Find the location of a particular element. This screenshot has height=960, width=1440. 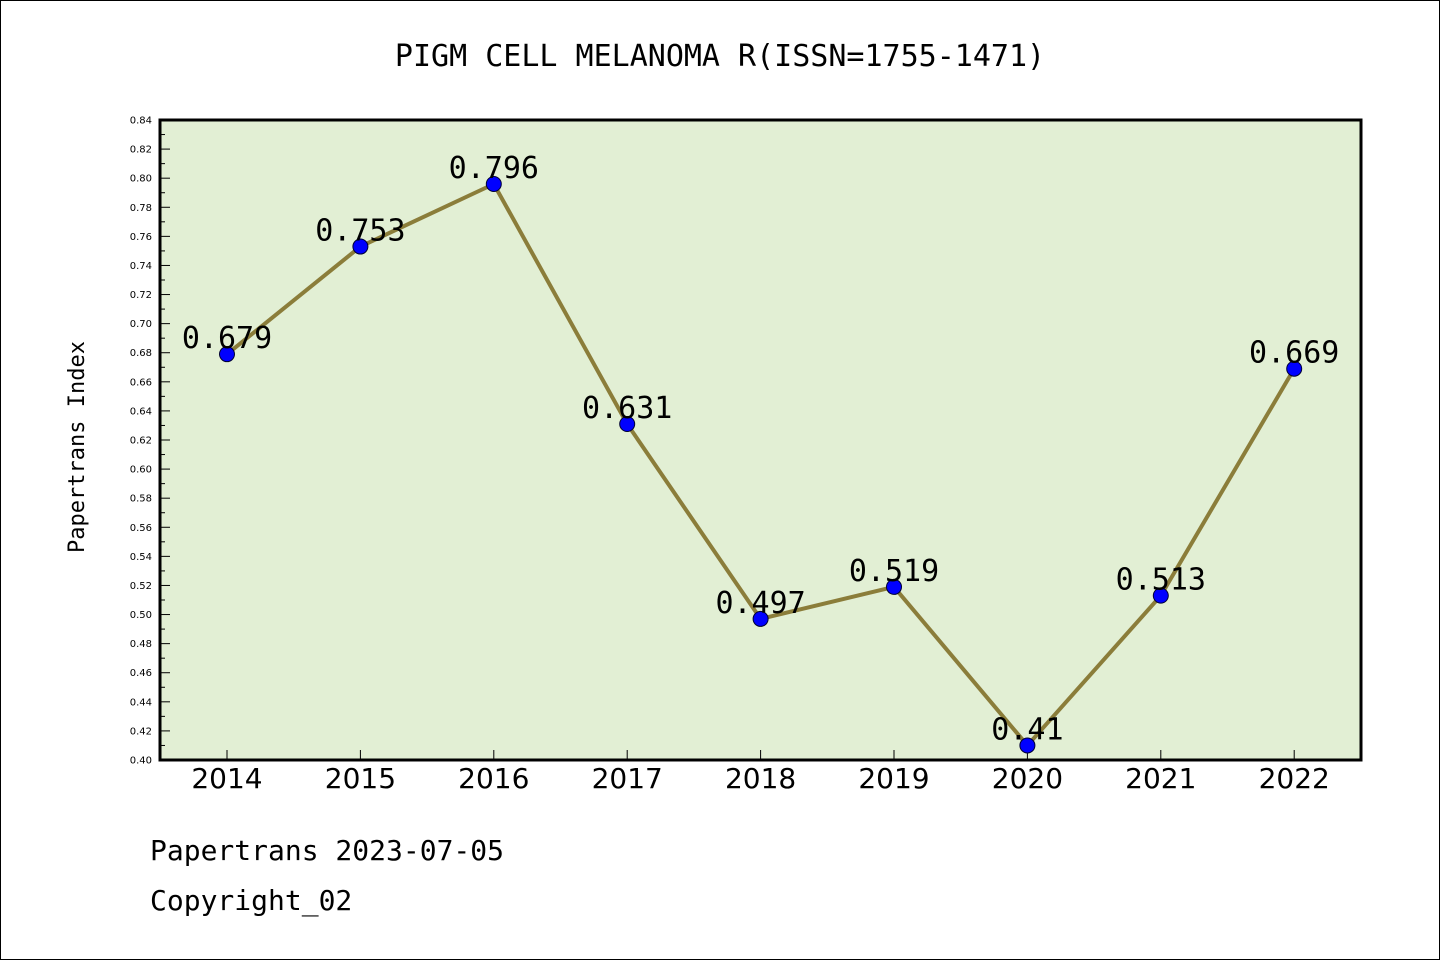

footer-date-line: Papertrans 2023-07-05 is located at coordinates (327, 850).